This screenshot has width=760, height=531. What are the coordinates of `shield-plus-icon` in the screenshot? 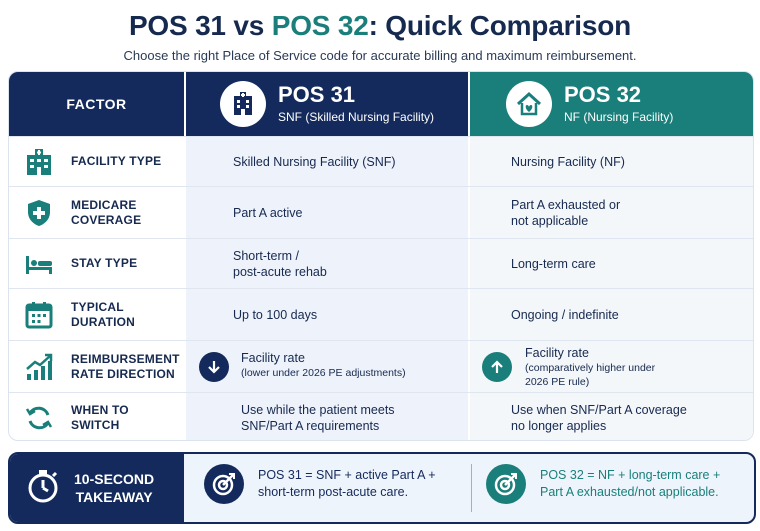 It's located at (39, 213).